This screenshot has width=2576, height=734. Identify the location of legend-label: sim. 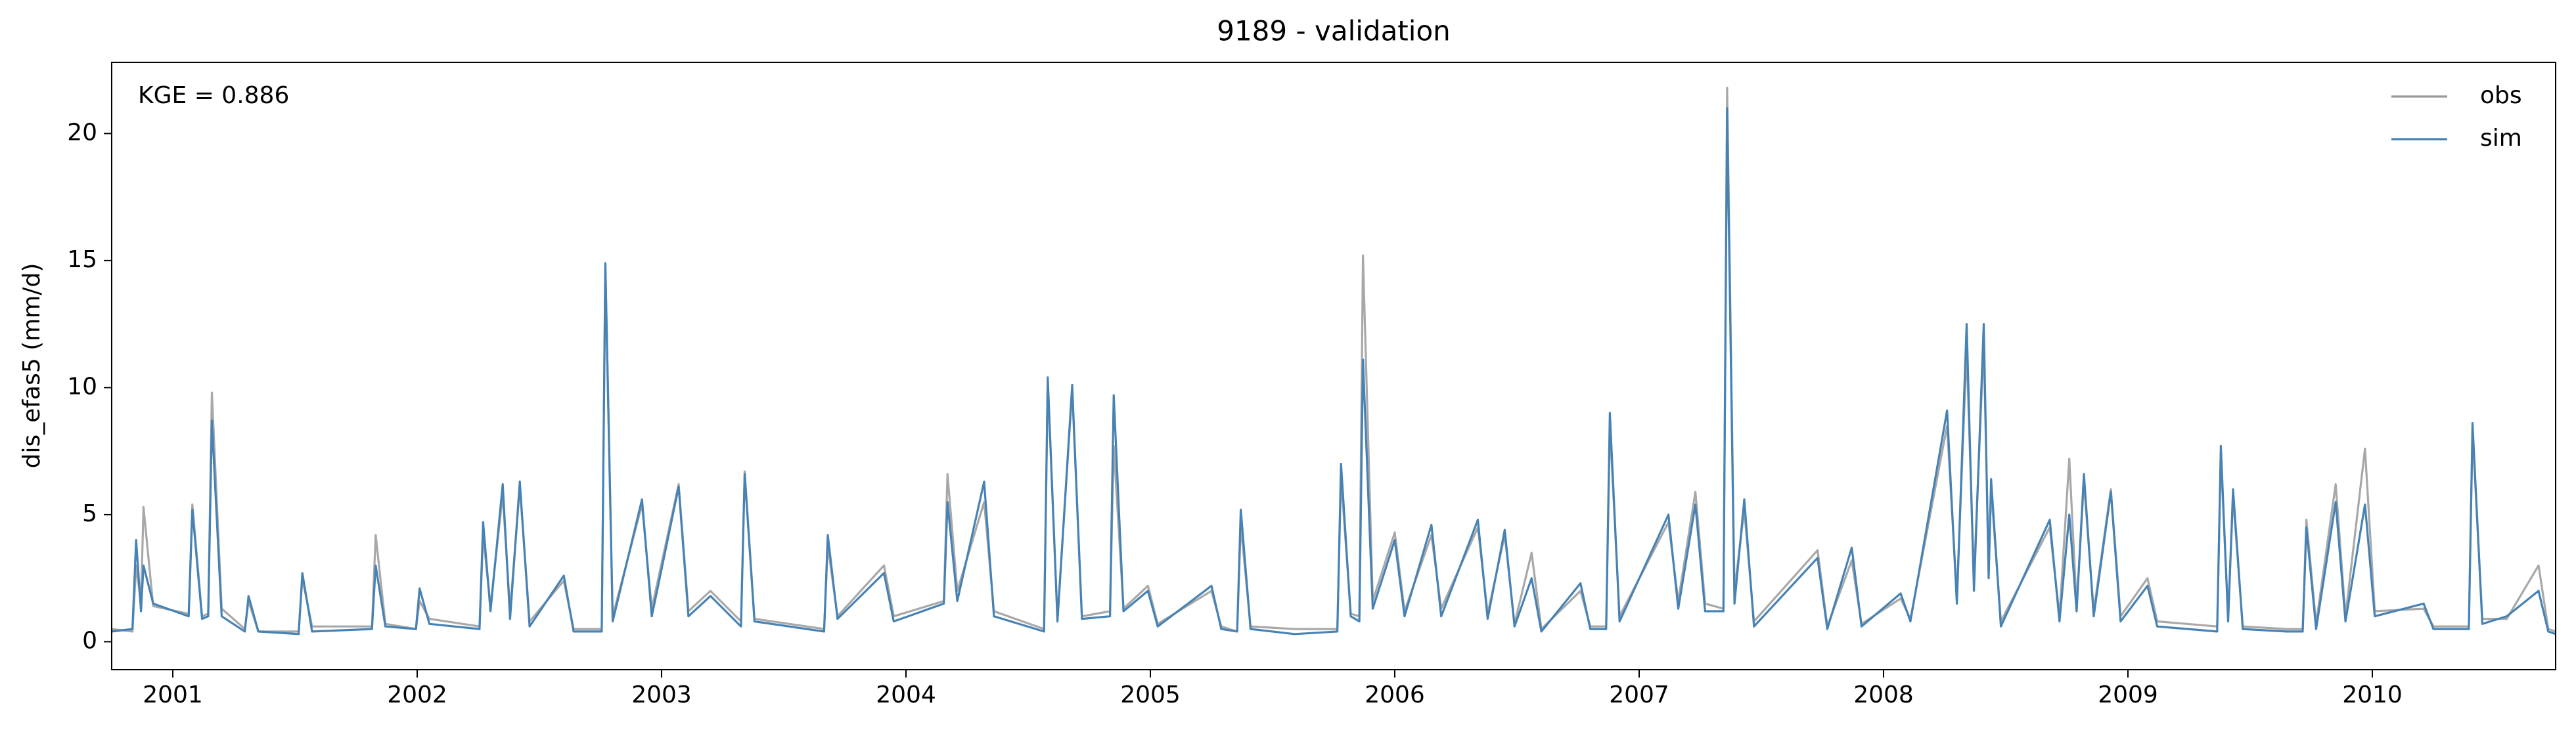
(2501, 138).